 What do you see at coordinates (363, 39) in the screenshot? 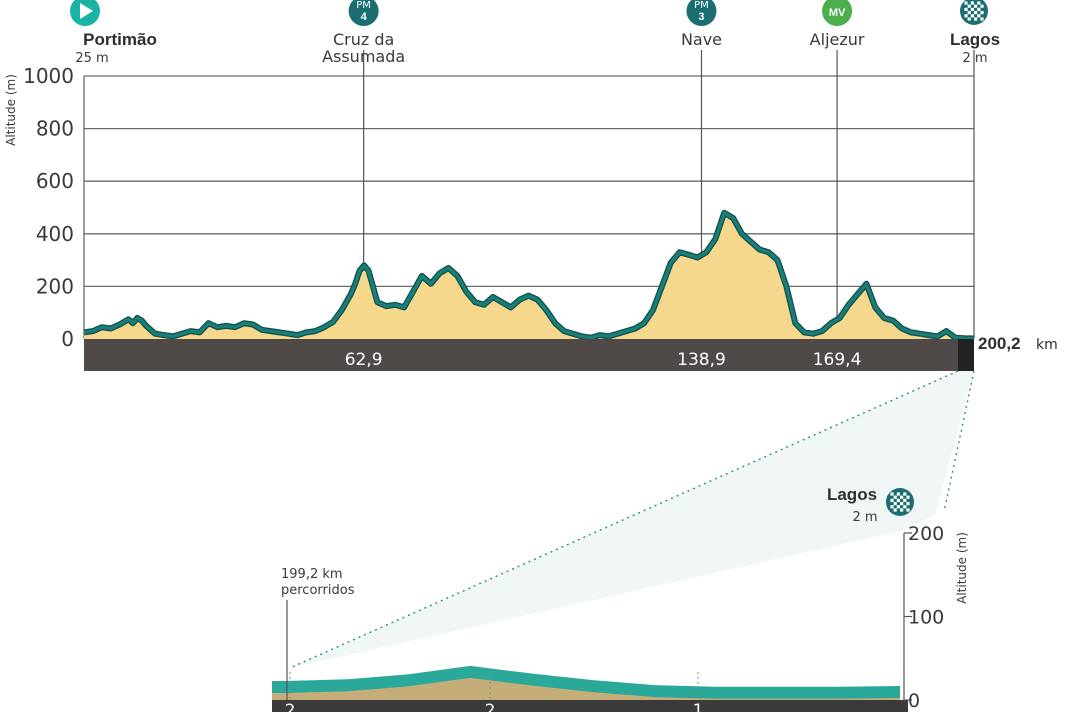
I see `waypoint-name: Cruz da` at bounding box center [363, 39].